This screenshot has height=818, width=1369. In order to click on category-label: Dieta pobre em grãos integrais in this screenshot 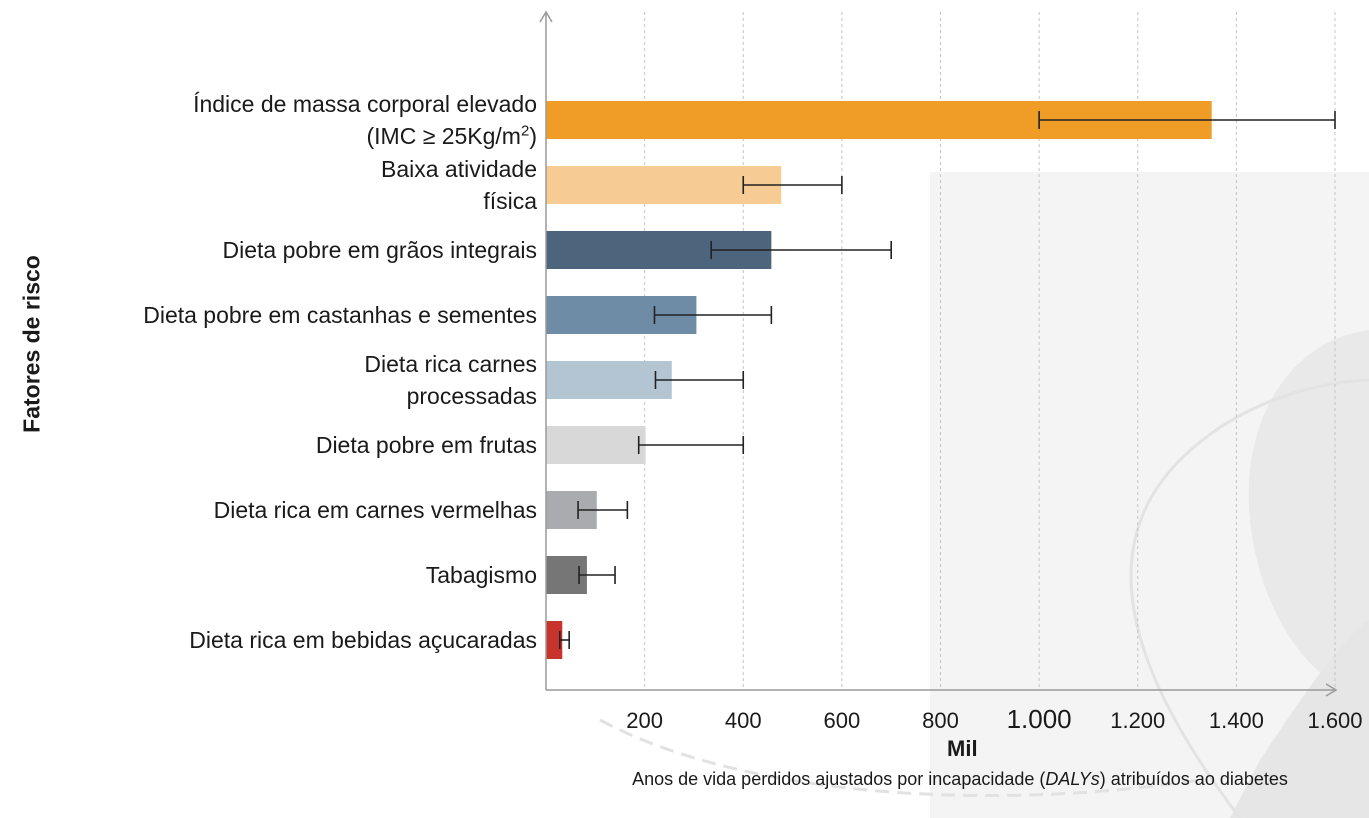, I will do `click(380, 250)`.